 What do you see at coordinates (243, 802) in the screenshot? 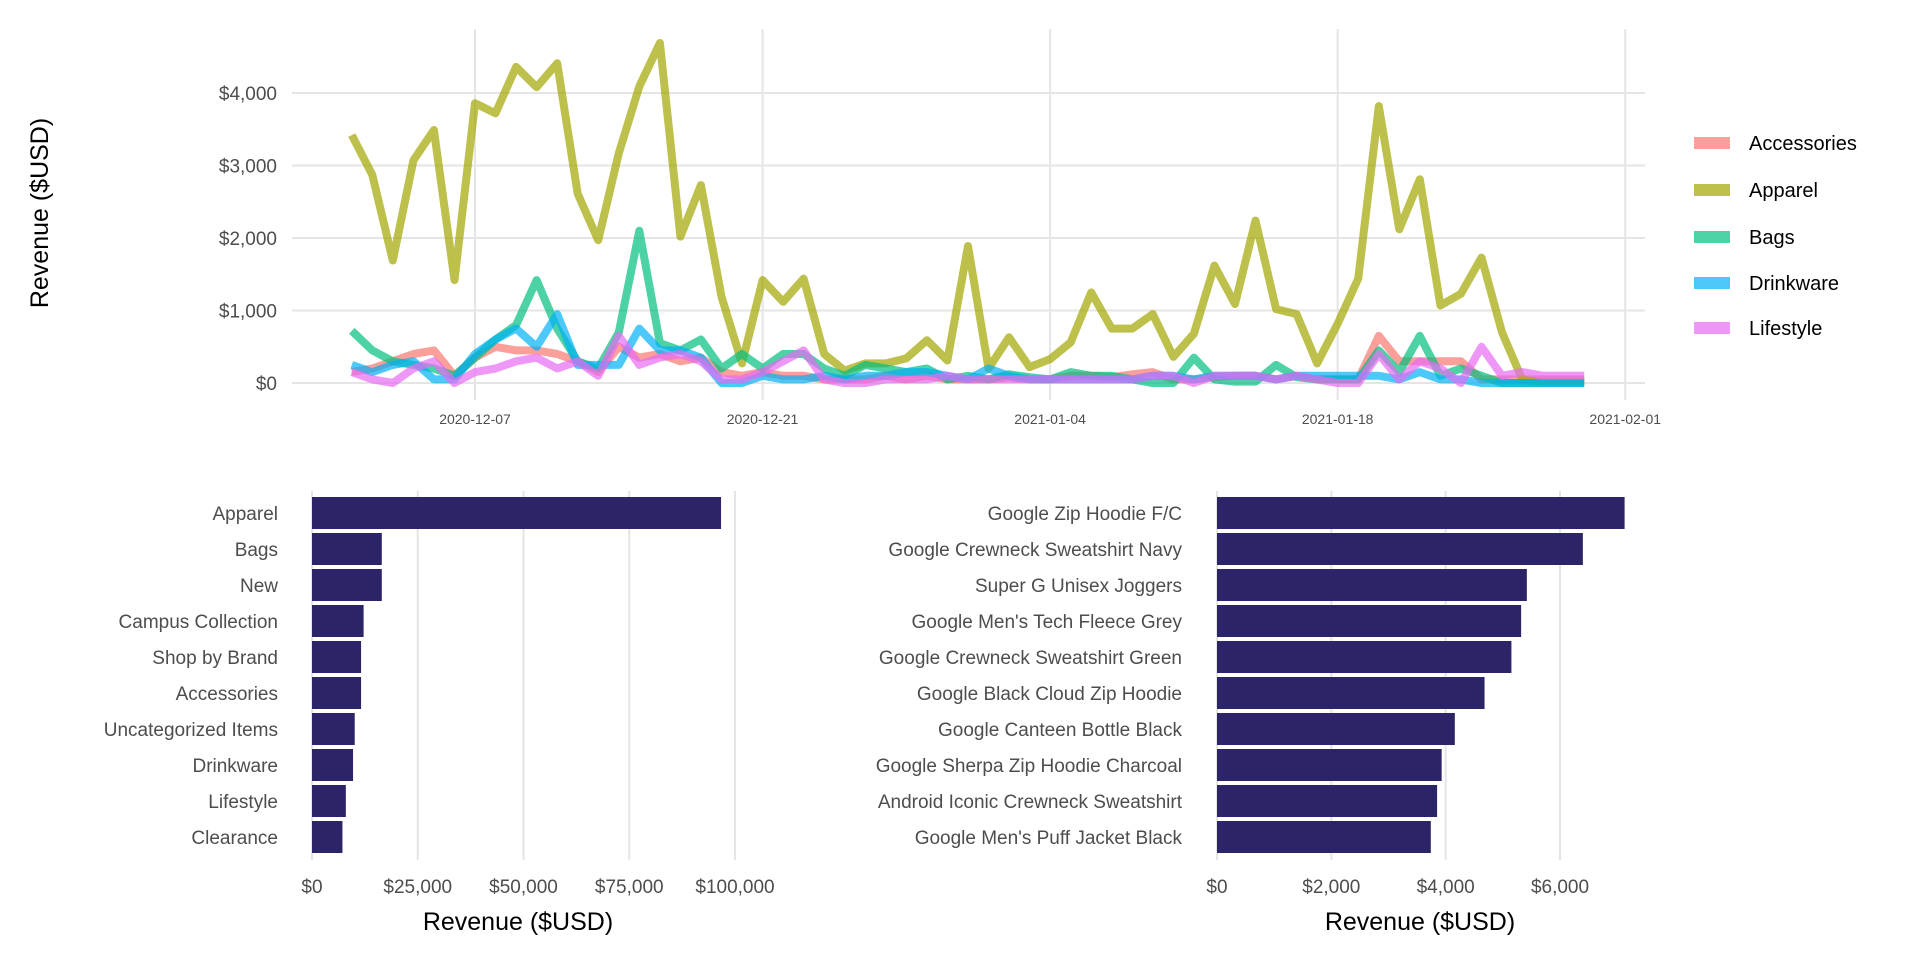
I see `category-label: Lifestyle` at bounding box center [243, 802].